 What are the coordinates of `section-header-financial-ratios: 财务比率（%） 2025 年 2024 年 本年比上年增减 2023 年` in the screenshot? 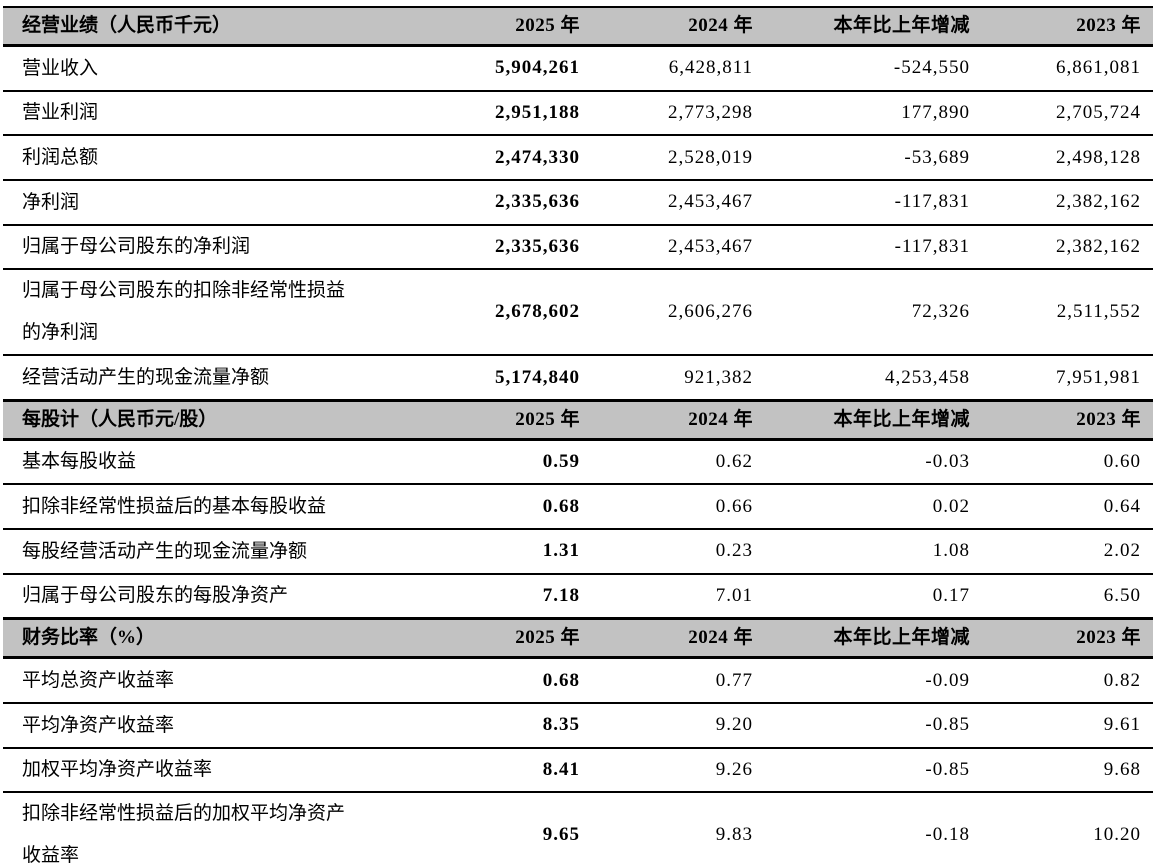 It's located at (578, 638).